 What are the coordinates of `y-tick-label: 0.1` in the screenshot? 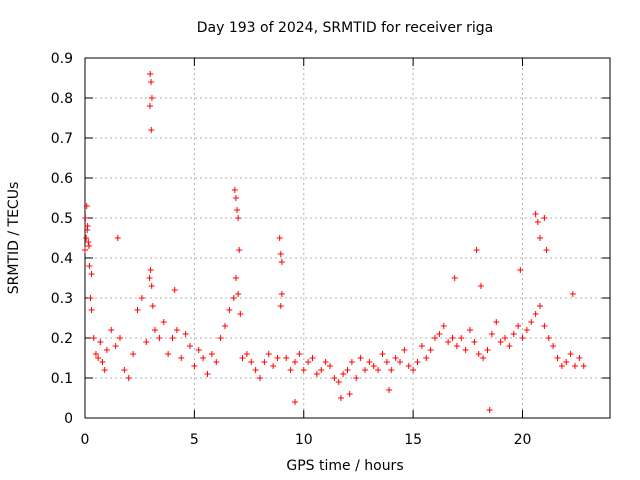 It's located at (62, 379).